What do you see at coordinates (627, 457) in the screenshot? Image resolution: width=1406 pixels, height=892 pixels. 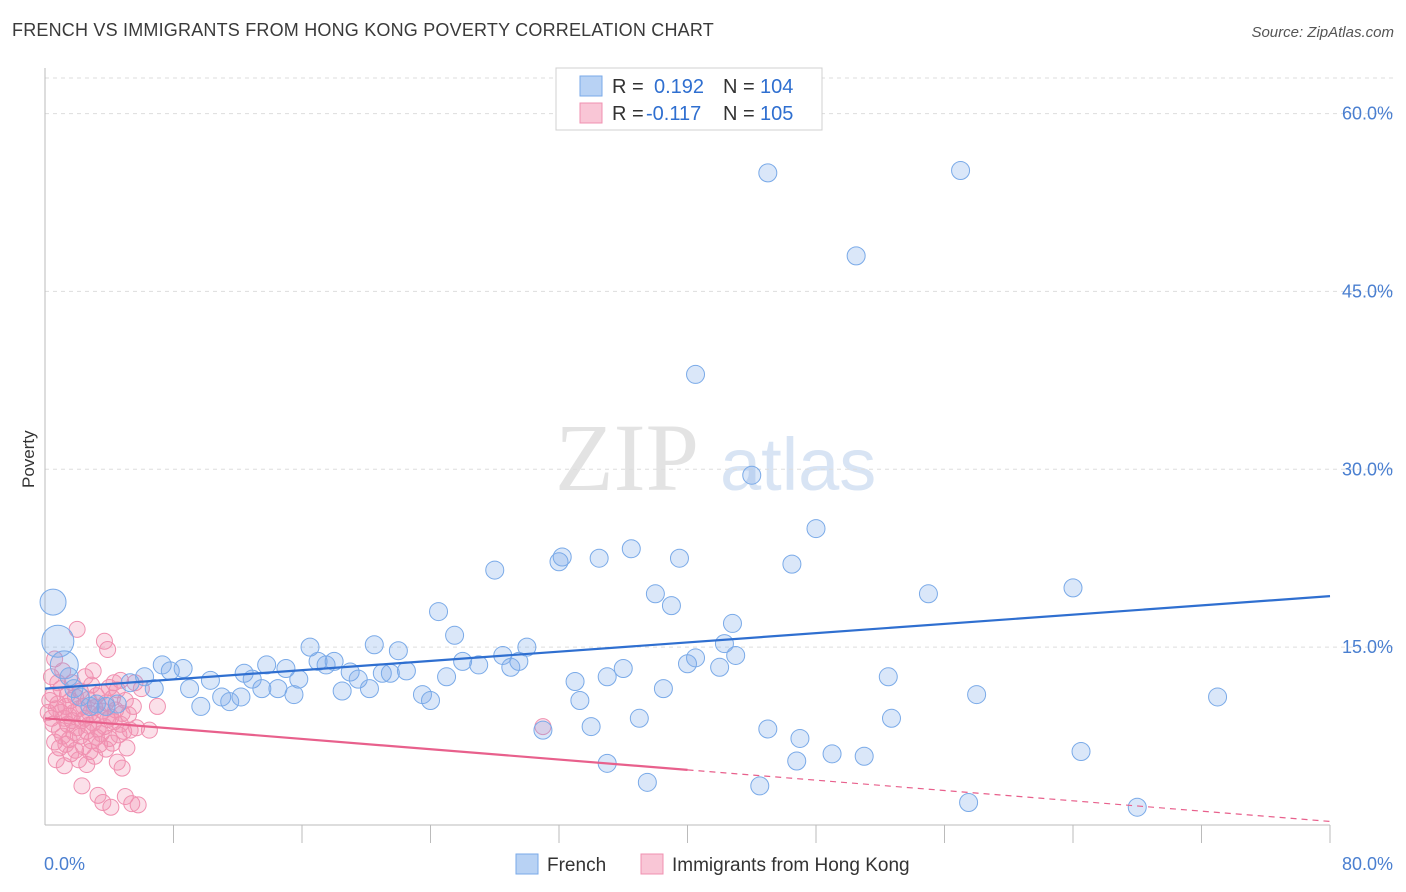 I see `watermark-zip: ZIP` at bounding box center [627, 457].